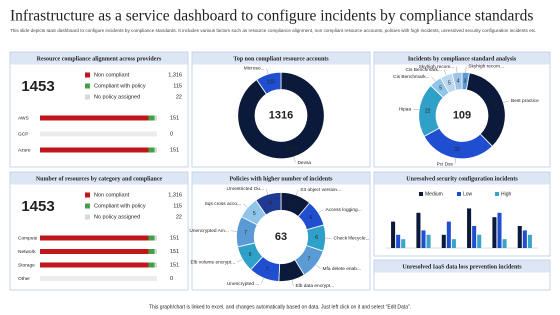 This screenshot has height=315, width=560. Describe the element at coordinates (99, 231) in the screenshot. I see `panel` at that location.